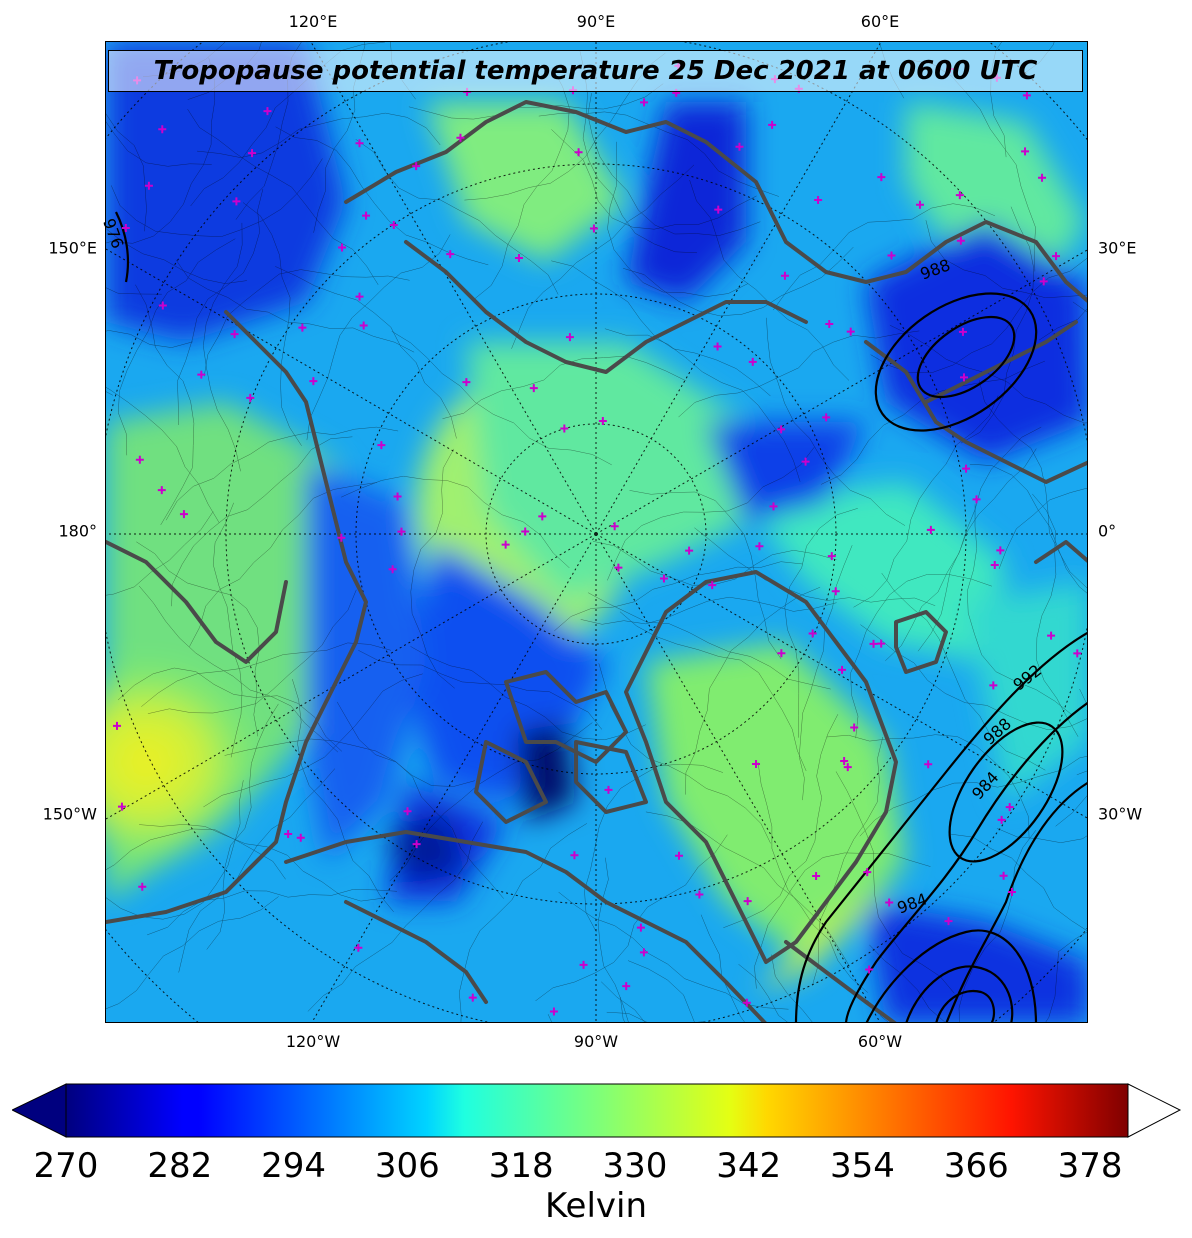 The width and height of the screenshot is (1192, 1238). What do you see at coordinates (880, 21) in the screenshot?
I see `top-tick-label: 60°E` at bounding box center [880, 21].